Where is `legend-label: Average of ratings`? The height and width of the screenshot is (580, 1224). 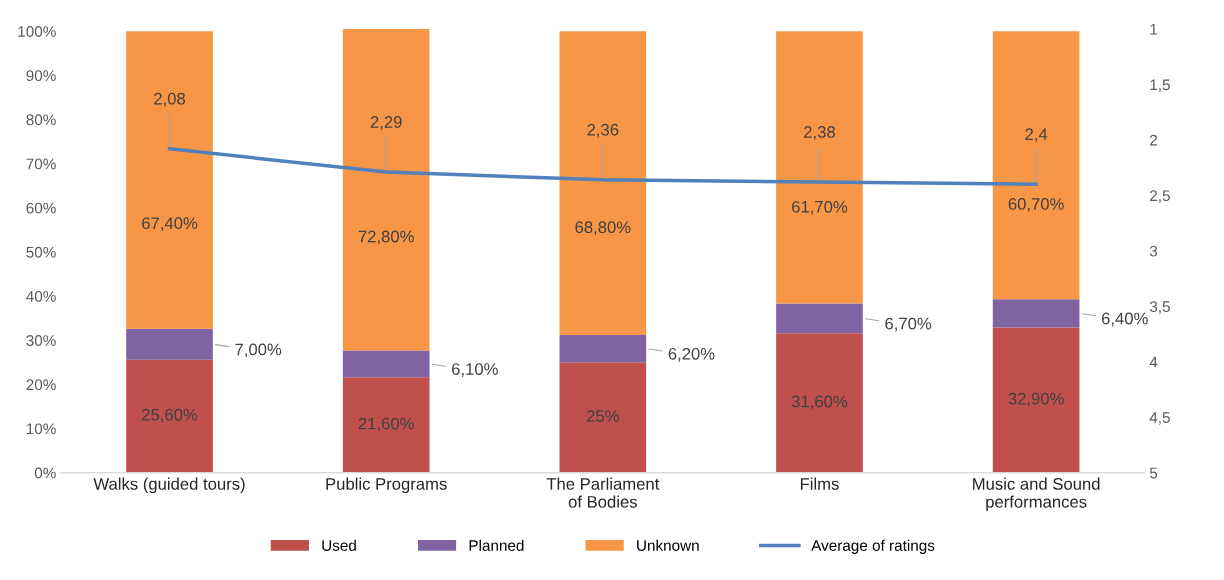 legend-label: Average of ratings is located at coordinates (873, 546).